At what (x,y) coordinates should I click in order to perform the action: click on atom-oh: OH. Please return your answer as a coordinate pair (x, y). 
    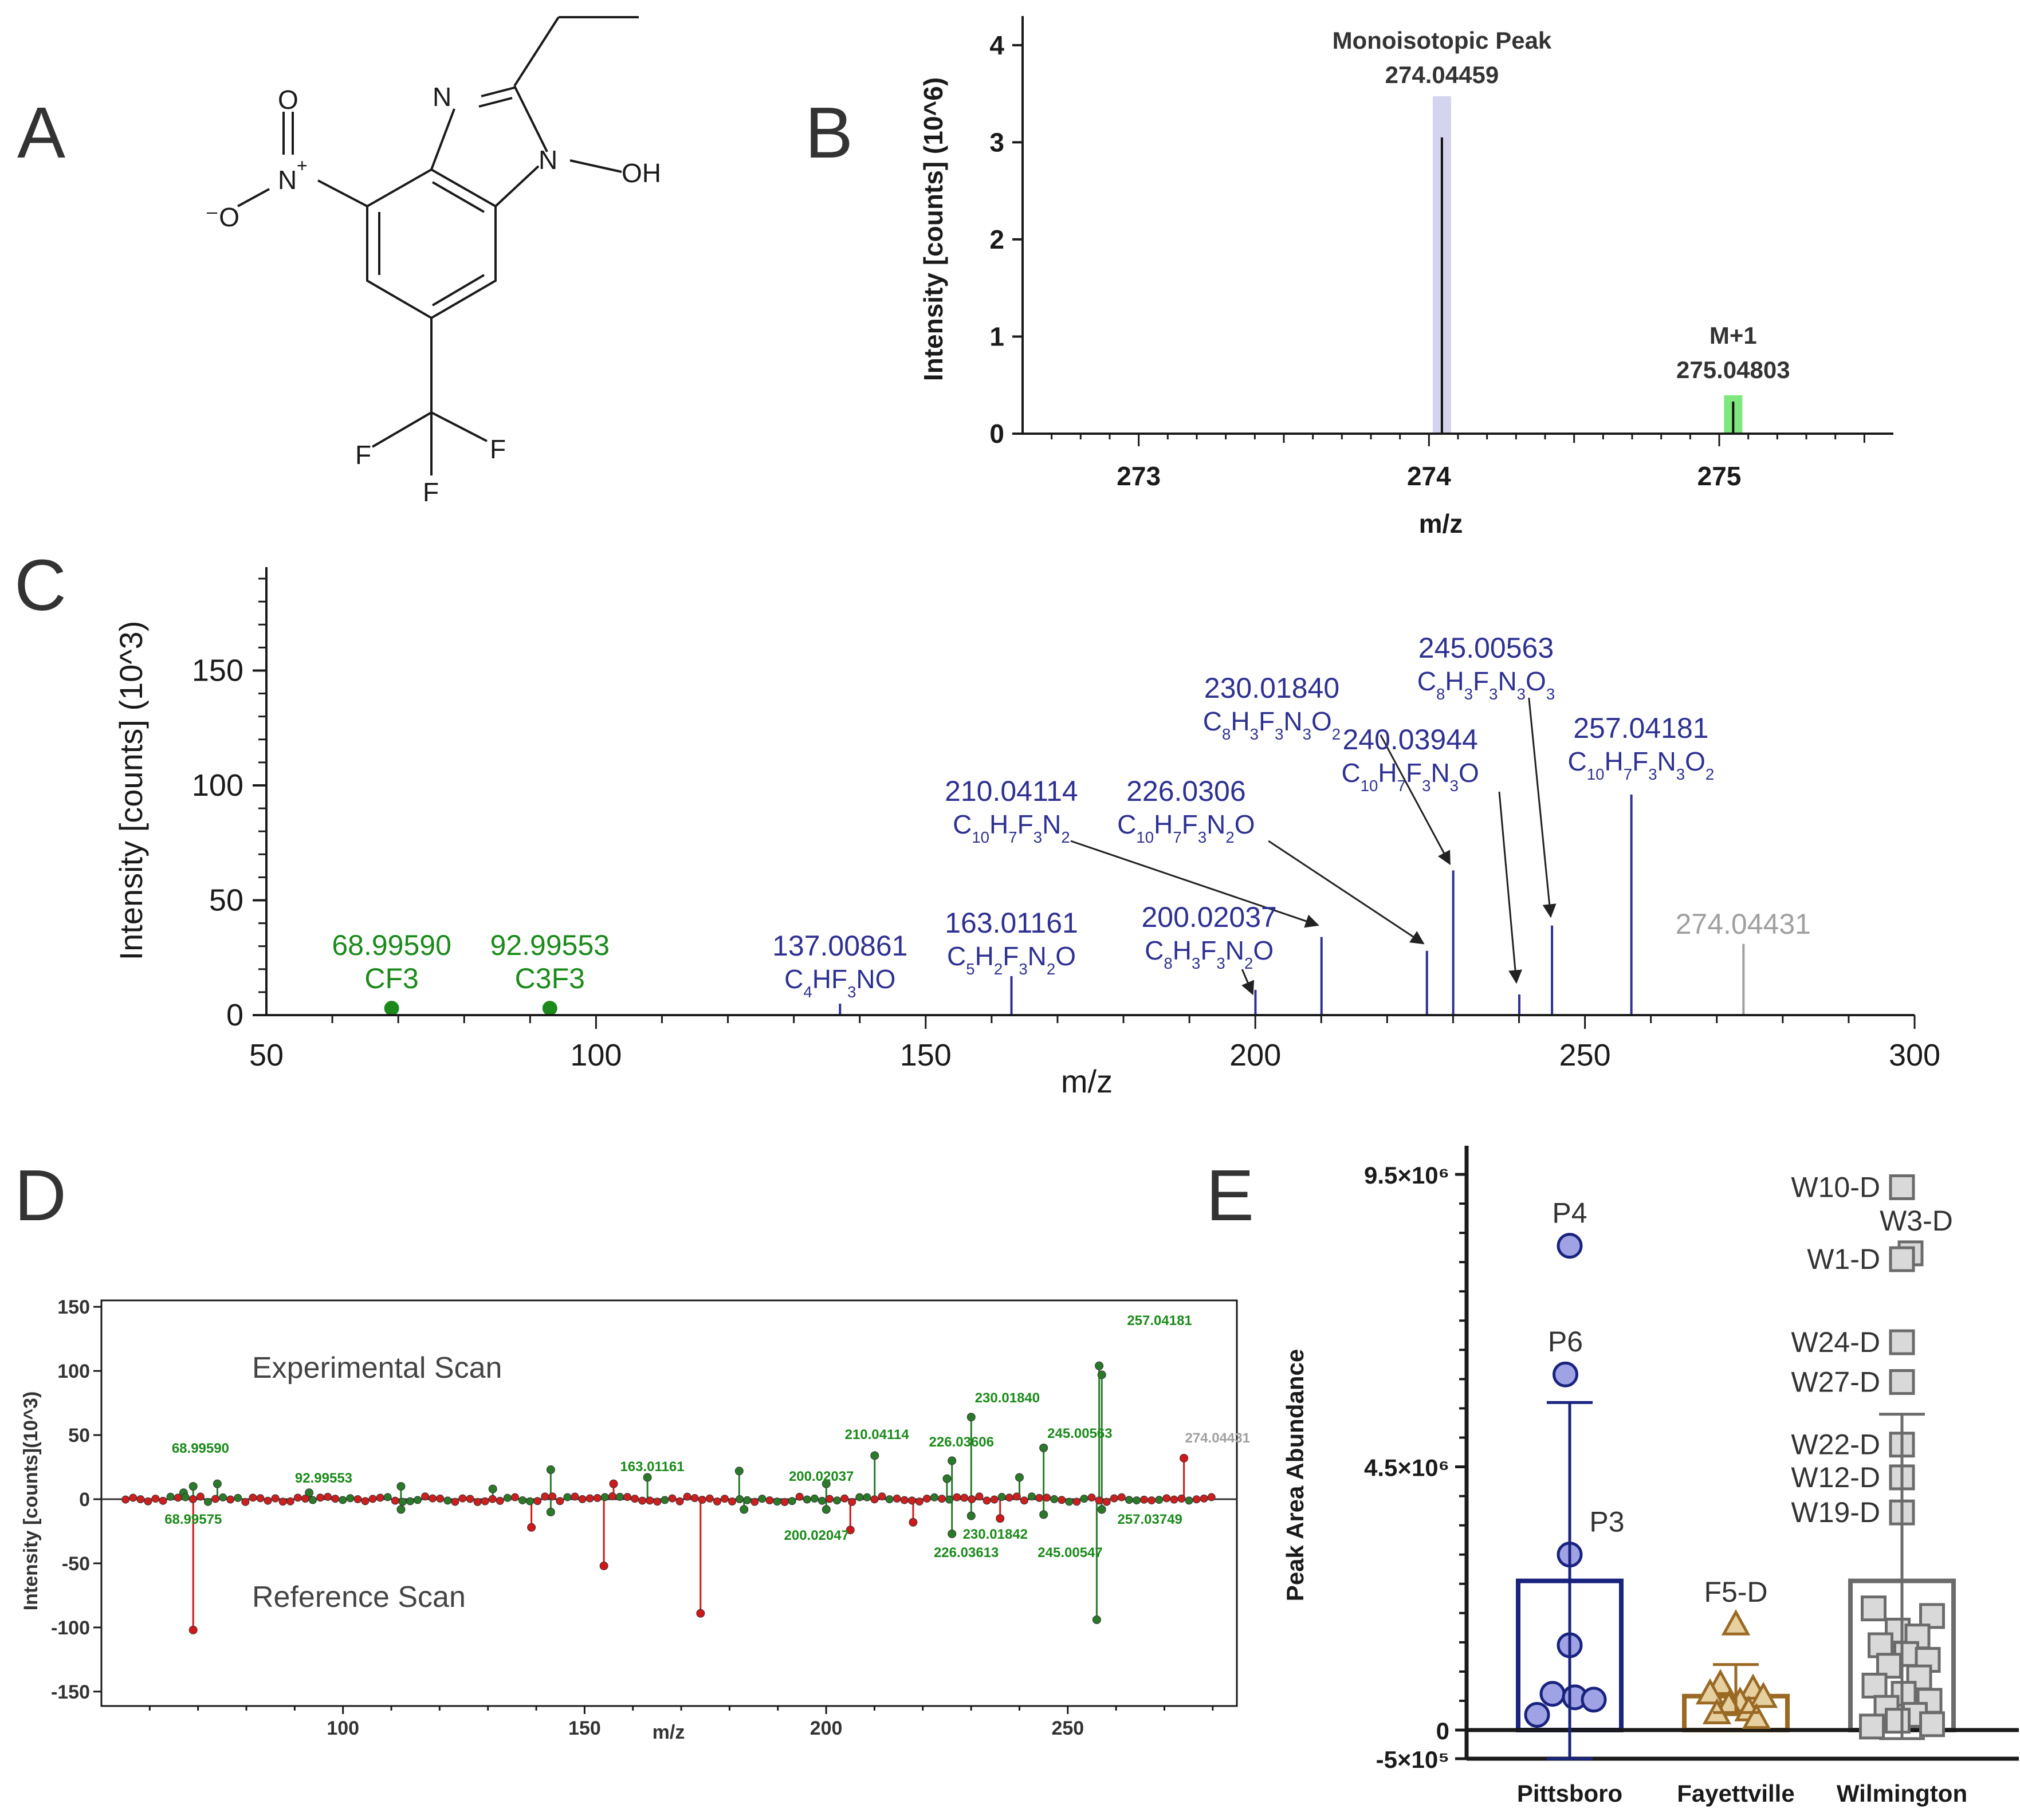
    Looking at the image, I should click on (641, 173).